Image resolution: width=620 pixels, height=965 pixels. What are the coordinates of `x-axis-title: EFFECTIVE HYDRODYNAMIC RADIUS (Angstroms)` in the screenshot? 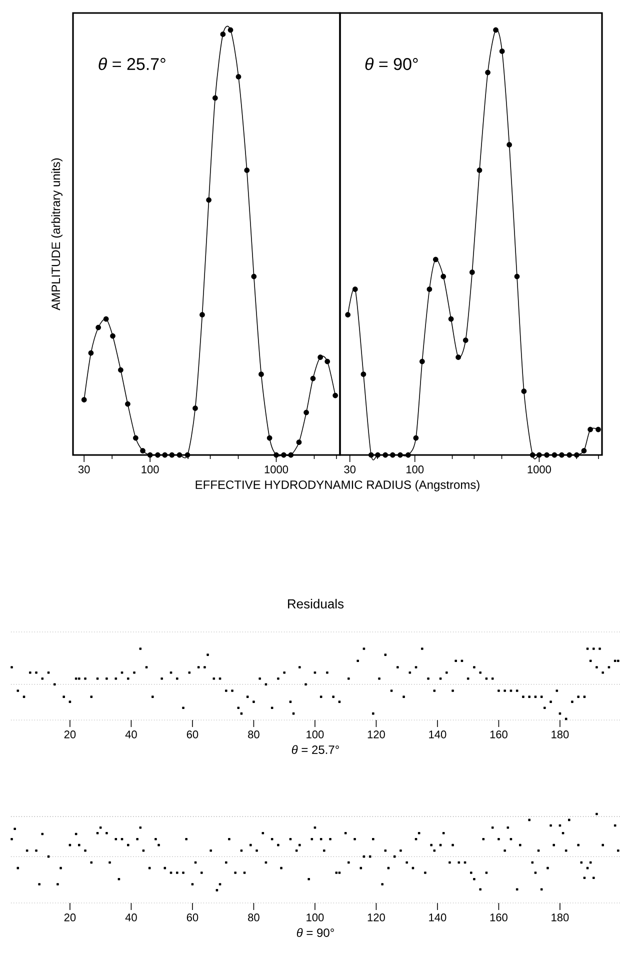 It's located at (338, 486).